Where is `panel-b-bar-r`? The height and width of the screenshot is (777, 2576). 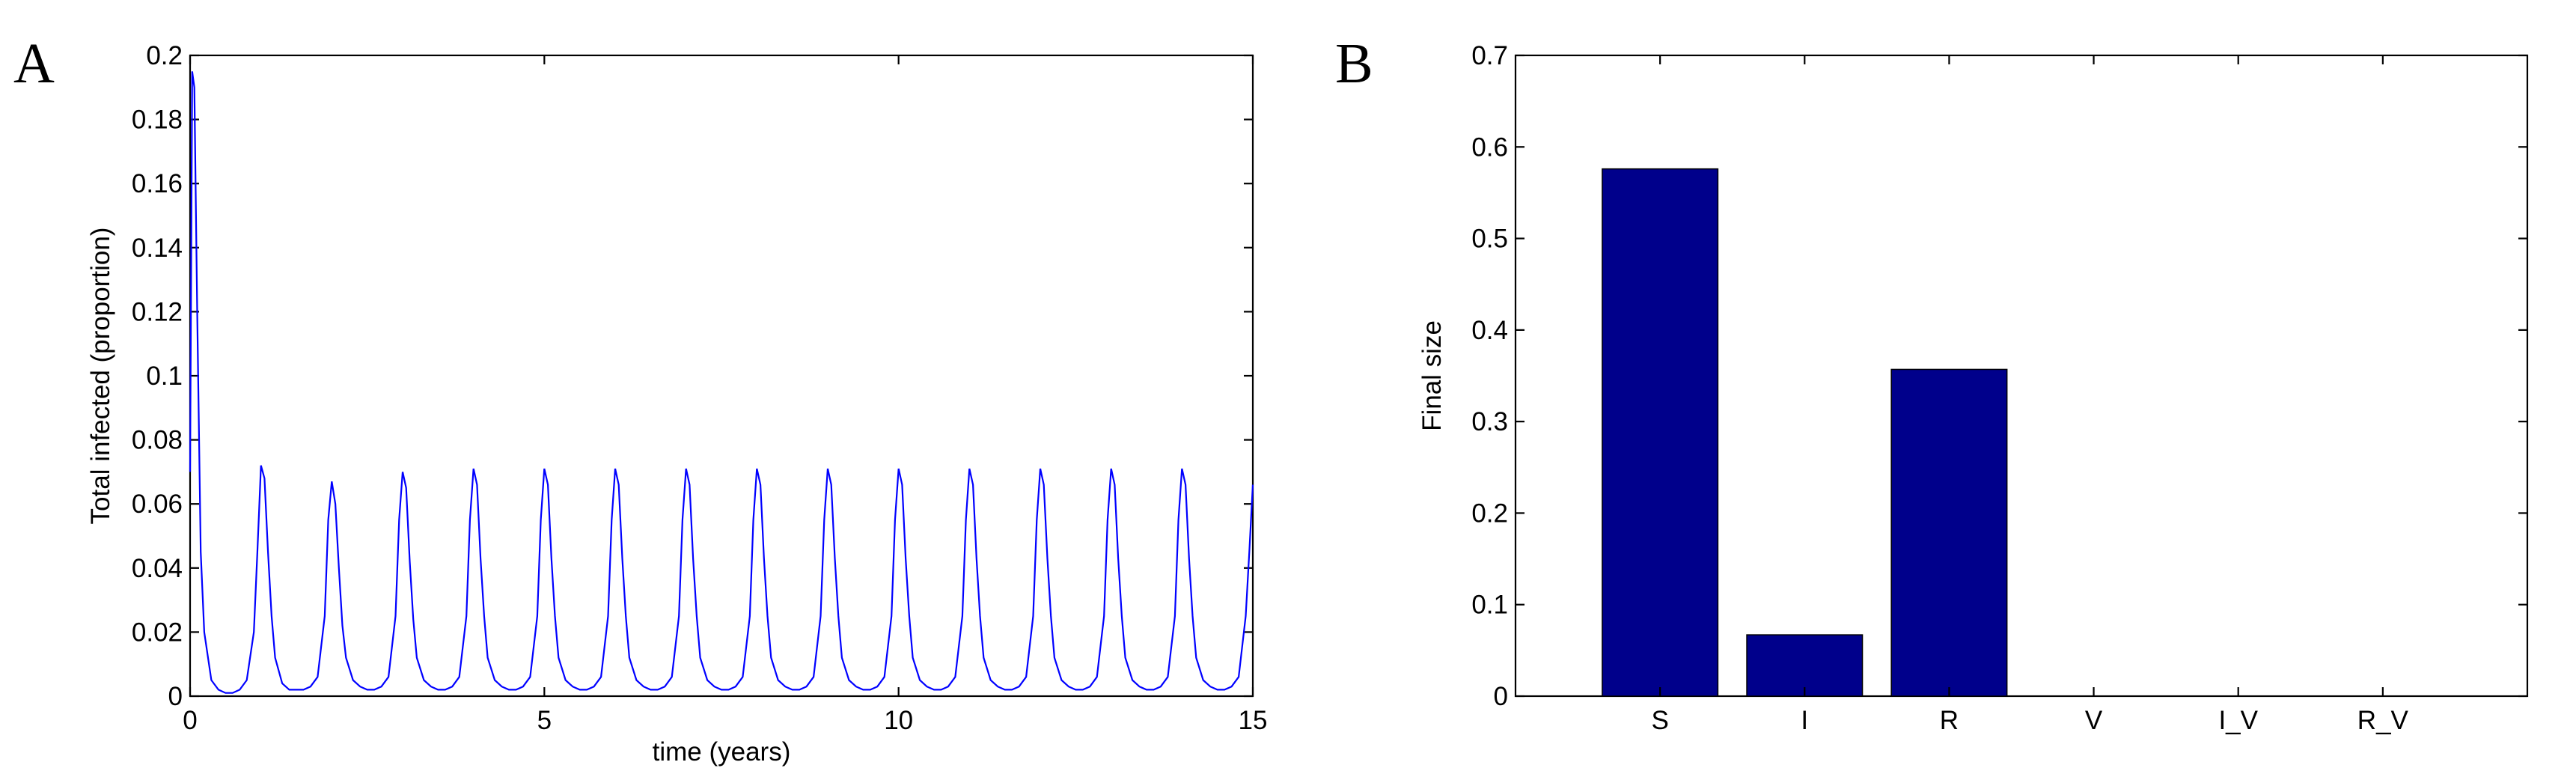
panel-b-bar-r is located at coordinates (1949, 532).